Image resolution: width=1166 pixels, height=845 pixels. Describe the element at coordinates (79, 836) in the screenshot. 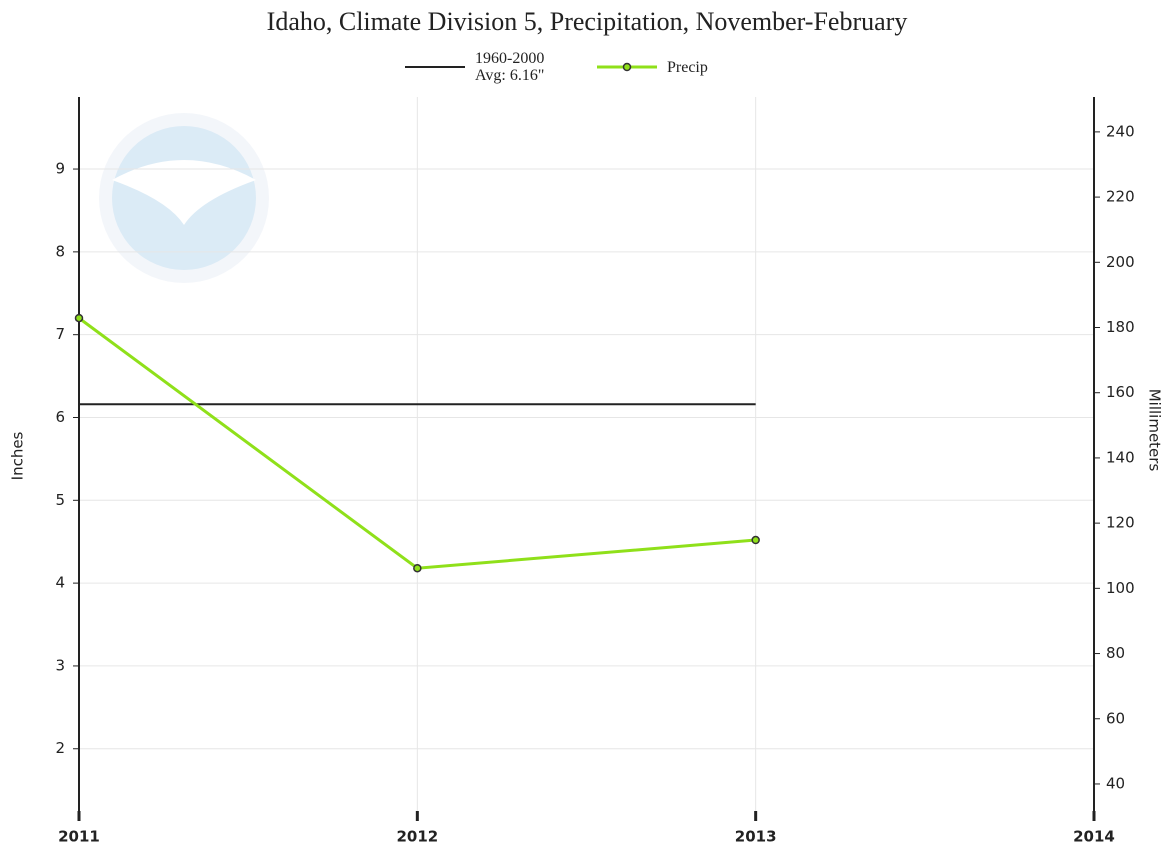

I see `x-tick-label: 2011` at that location.